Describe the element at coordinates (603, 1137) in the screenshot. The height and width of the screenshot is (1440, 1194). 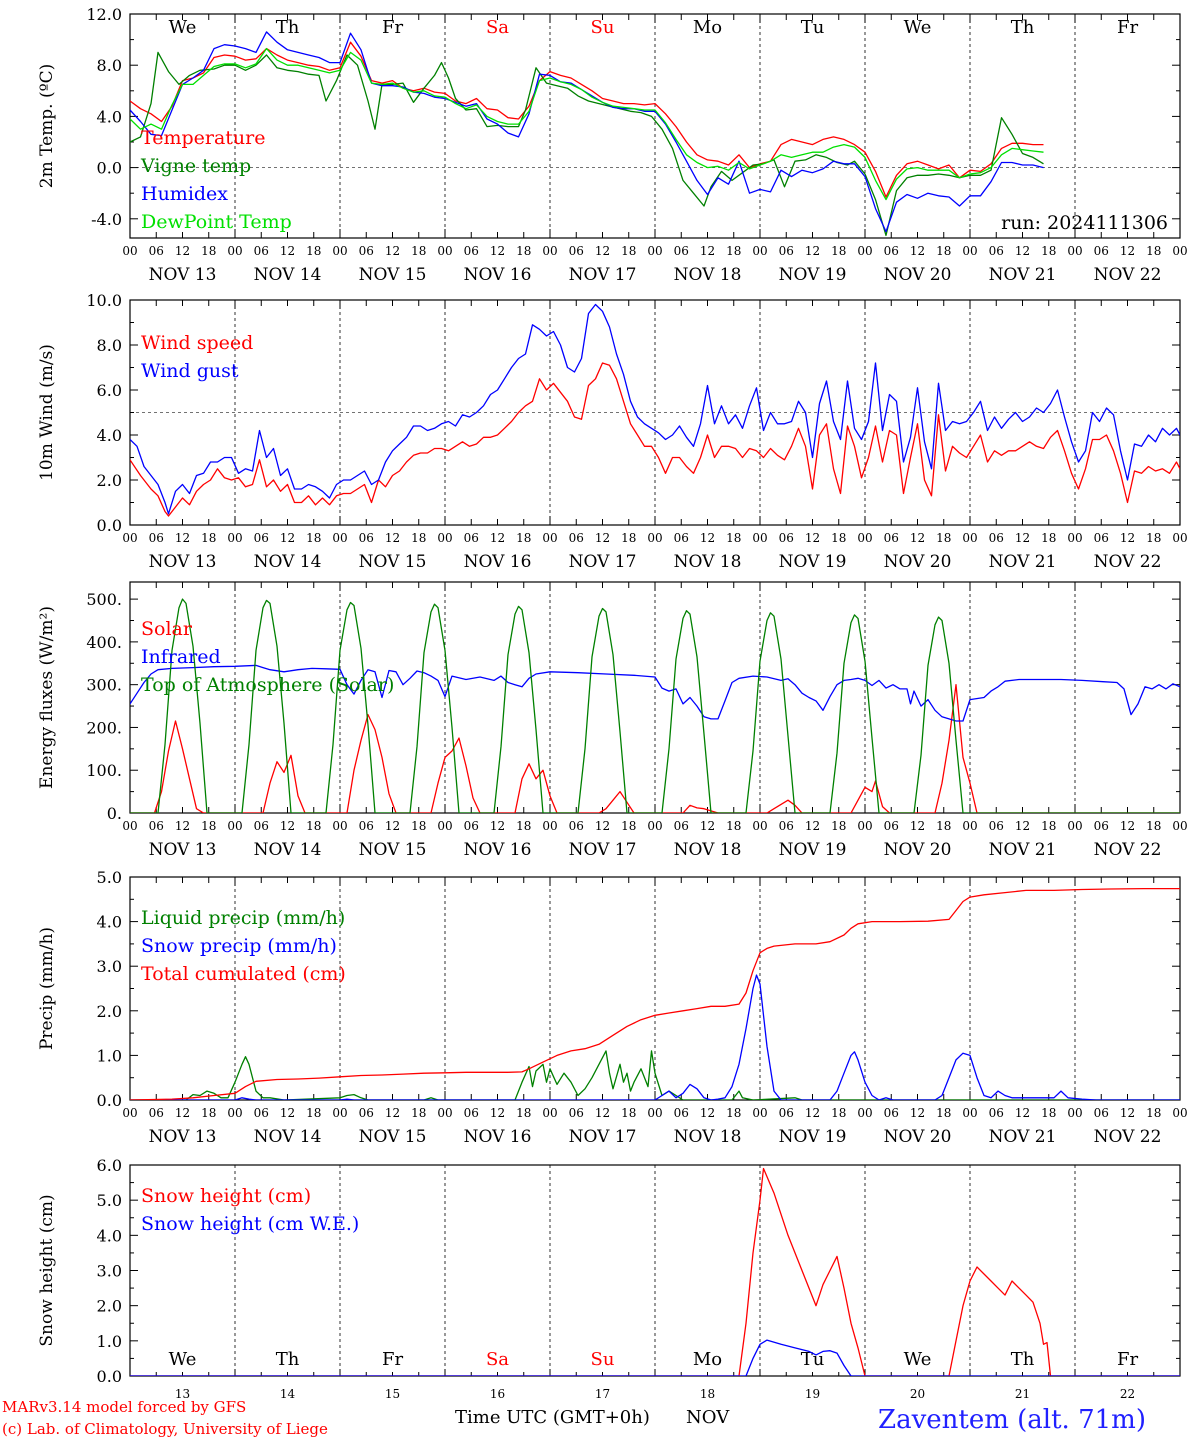
I see `x-date-label: NOV 17` at that location.